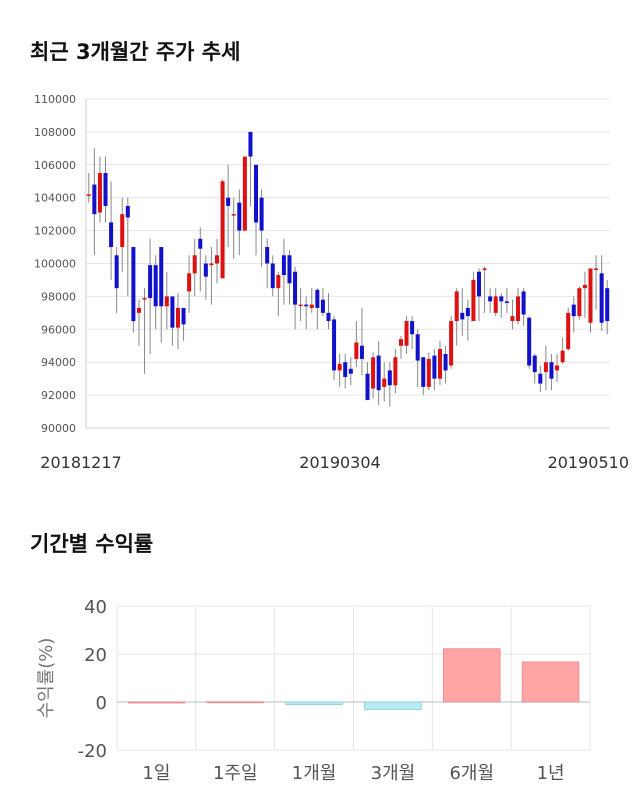 This screenshot has width=640, height=810. Describe the element at coordinates (339, 462) in the screenshot. I see `price-x-tick-label: 20190304` at that location.